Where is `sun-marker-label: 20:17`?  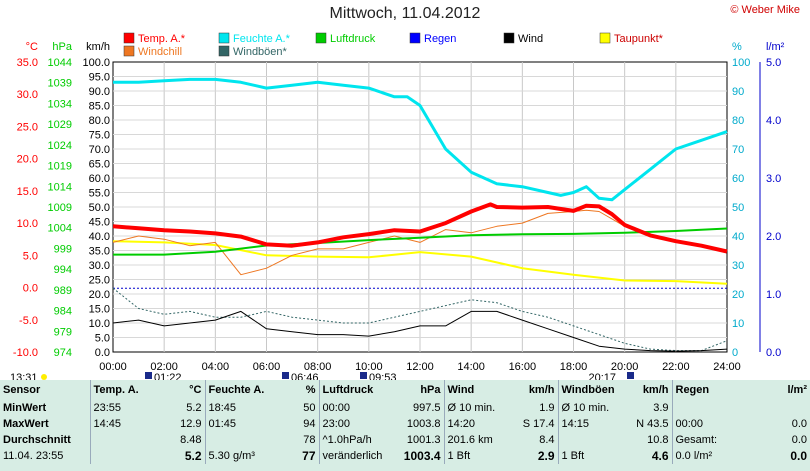
sun-marker-label: 20:17 is located at coordinates (602, 376).